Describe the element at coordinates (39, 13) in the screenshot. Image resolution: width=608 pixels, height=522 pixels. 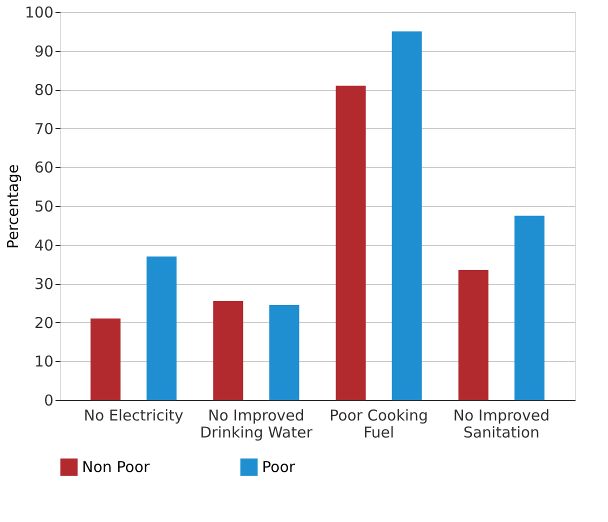
I see `y-tick-label: 100` at that location.